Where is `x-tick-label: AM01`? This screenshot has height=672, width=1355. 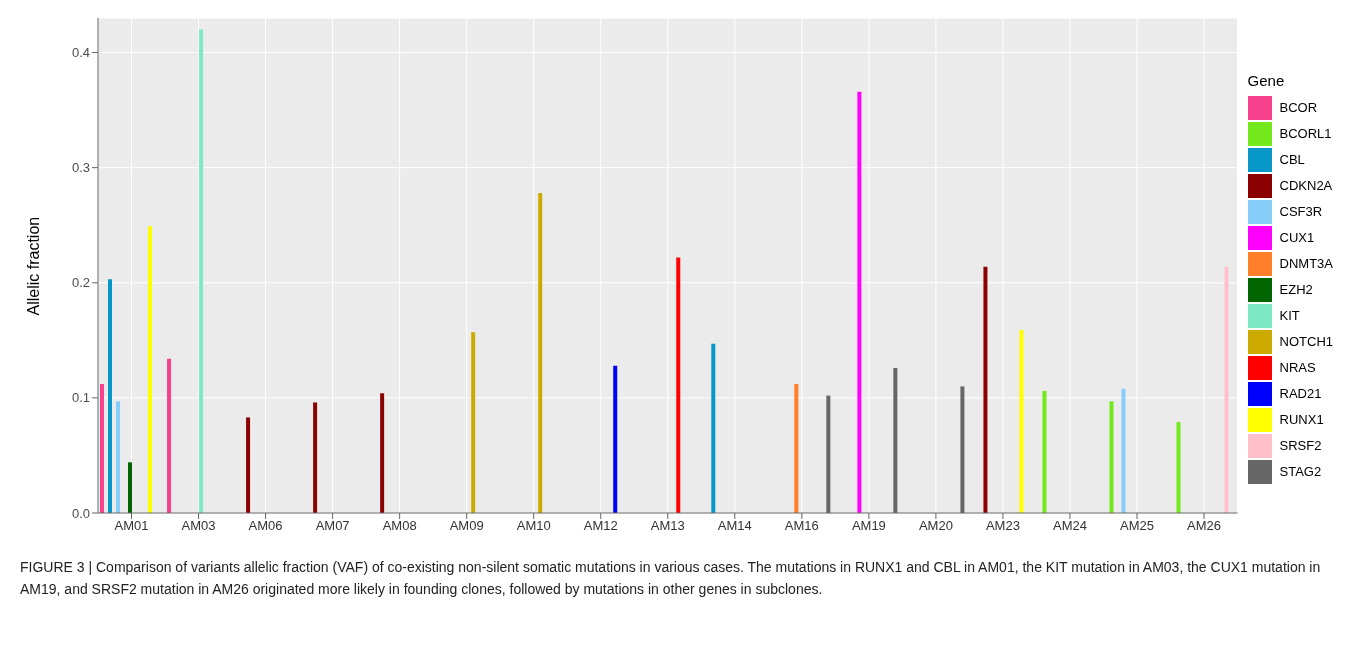 x-tick-label: AM01 is located at coordinates (131, 526).